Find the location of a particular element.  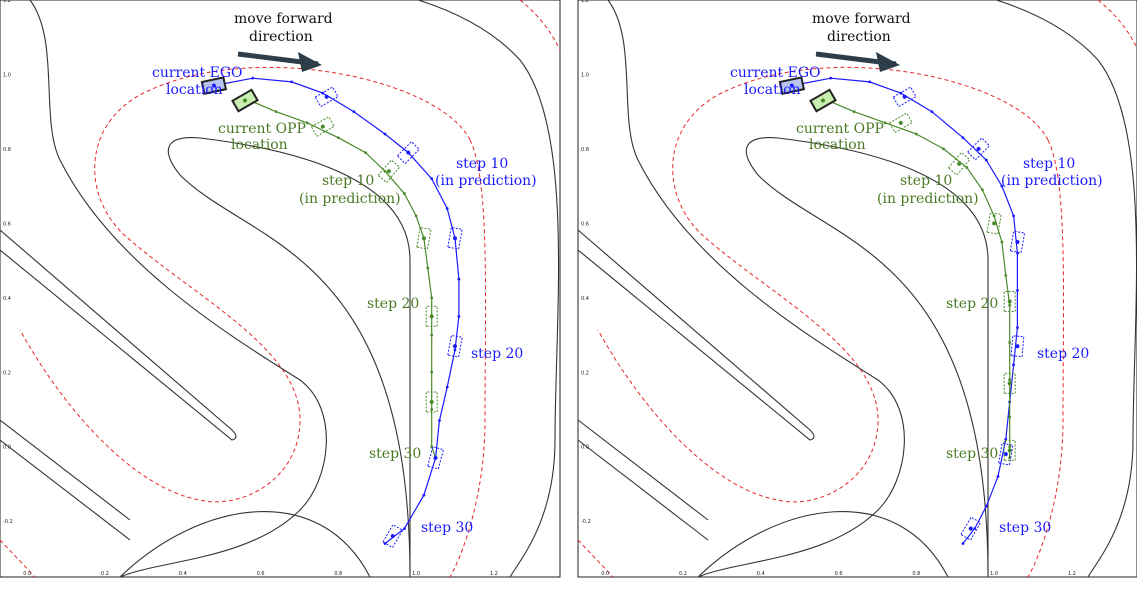

opp-in-prediction-label: (in prediction) is located at coordinates (350, 199).